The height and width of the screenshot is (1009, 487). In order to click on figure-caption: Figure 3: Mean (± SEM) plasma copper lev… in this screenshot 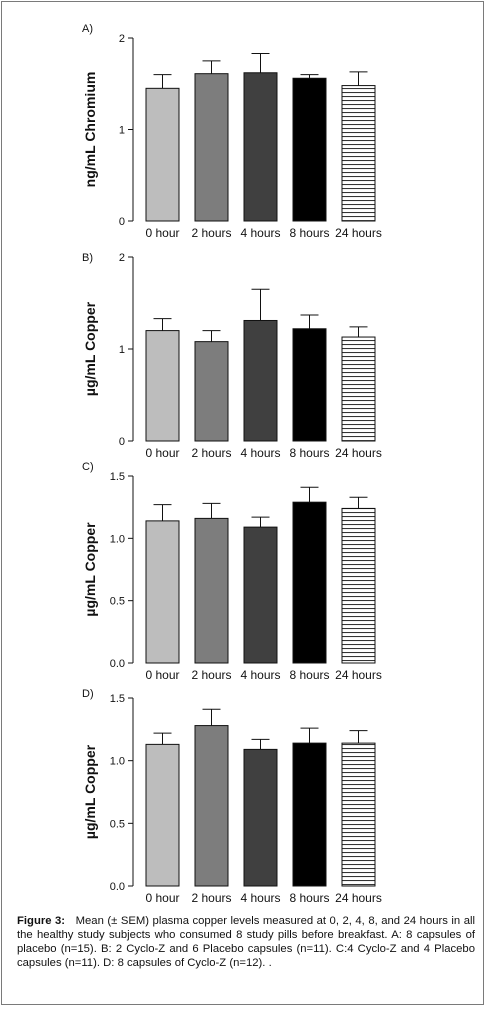, I will do `click(246, 942)`.